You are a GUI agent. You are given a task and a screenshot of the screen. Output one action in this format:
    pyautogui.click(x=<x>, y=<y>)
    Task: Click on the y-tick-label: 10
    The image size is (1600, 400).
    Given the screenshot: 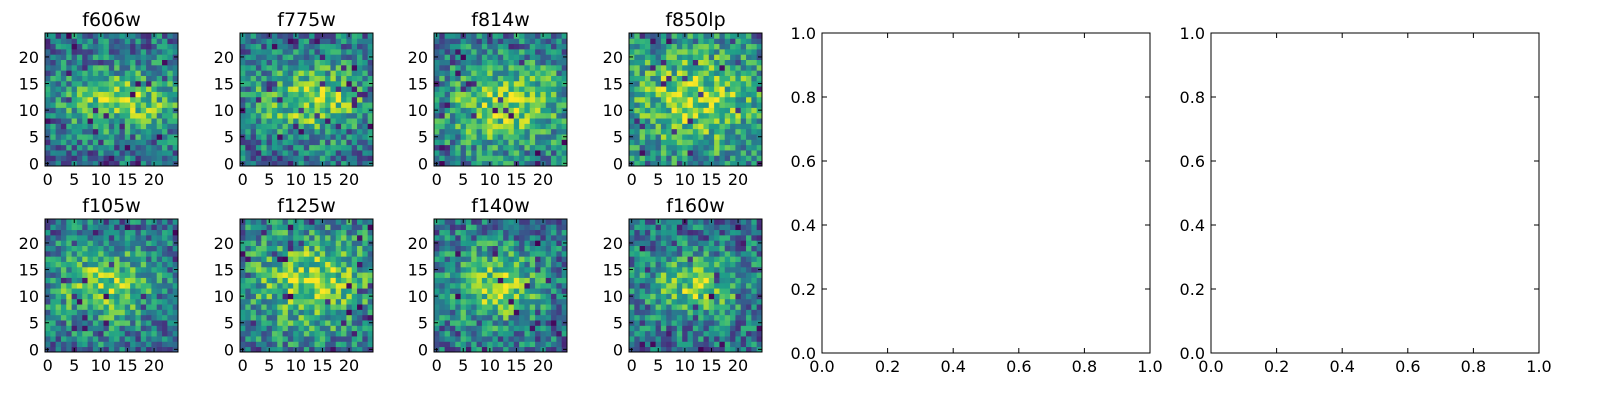 What is the action you would take?
    pyautogui.click(x=29, y=296)
    